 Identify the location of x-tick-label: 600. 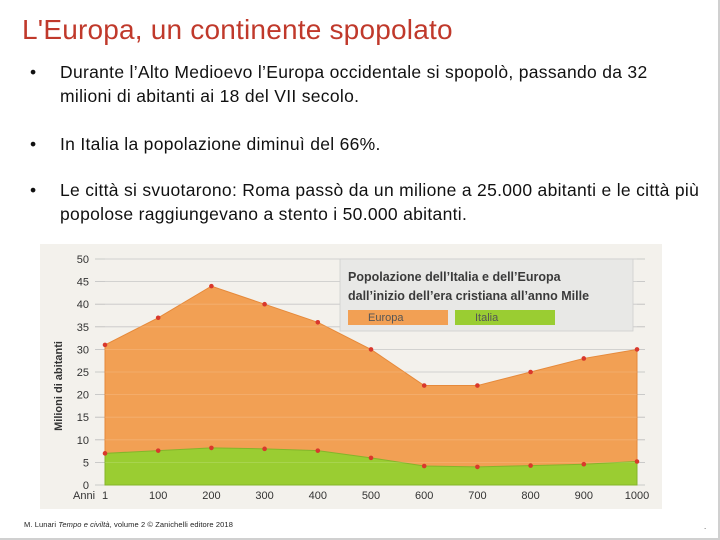
(424, 496).